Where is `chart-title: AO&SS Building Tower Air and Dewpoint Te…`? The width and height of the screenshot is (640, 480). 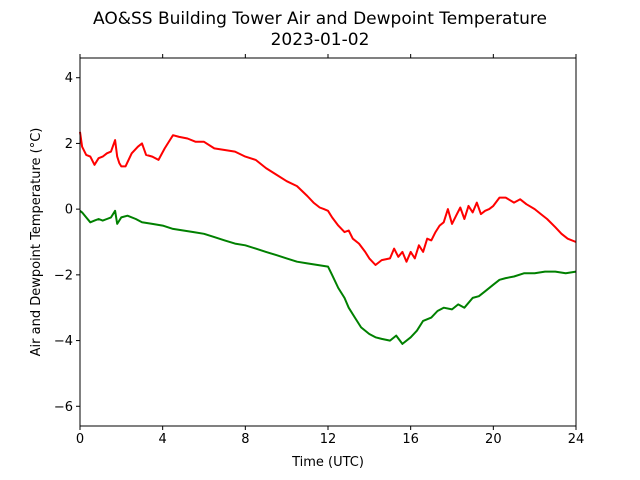
chart-title: AO&SS Building Tower Air and Dewpoint Te… is located at coordinates (320, 19).